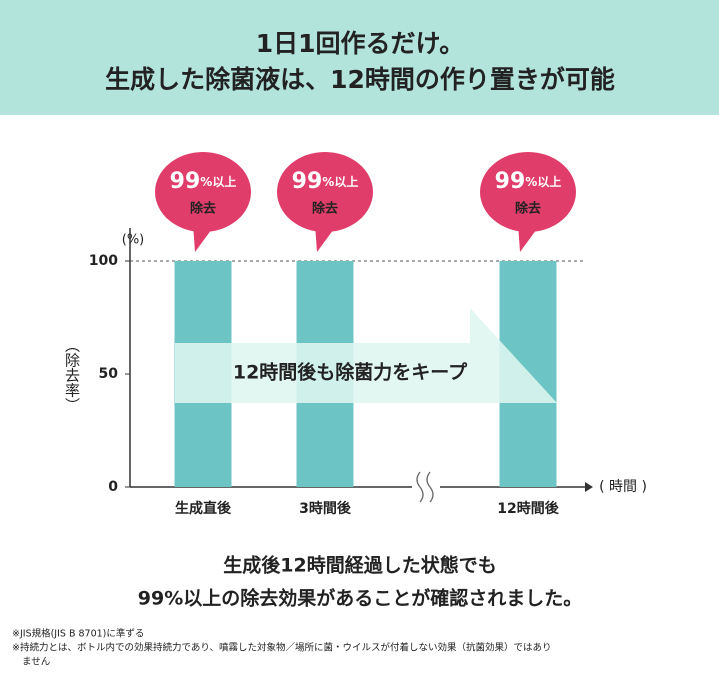 The height and width of the screenshot is (680, 719). I want to click on x-axis-label: ( 時間 ), so click(623, 487).